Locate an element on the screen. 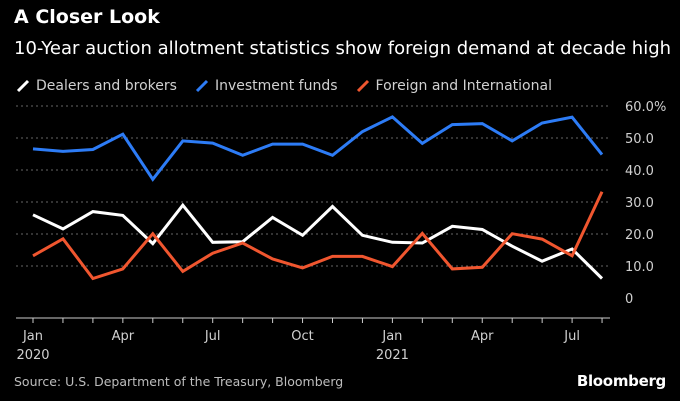 This screenshot has height=401, width=680. legend-item-investment: Investment funds is located at coordinates (266, 86).